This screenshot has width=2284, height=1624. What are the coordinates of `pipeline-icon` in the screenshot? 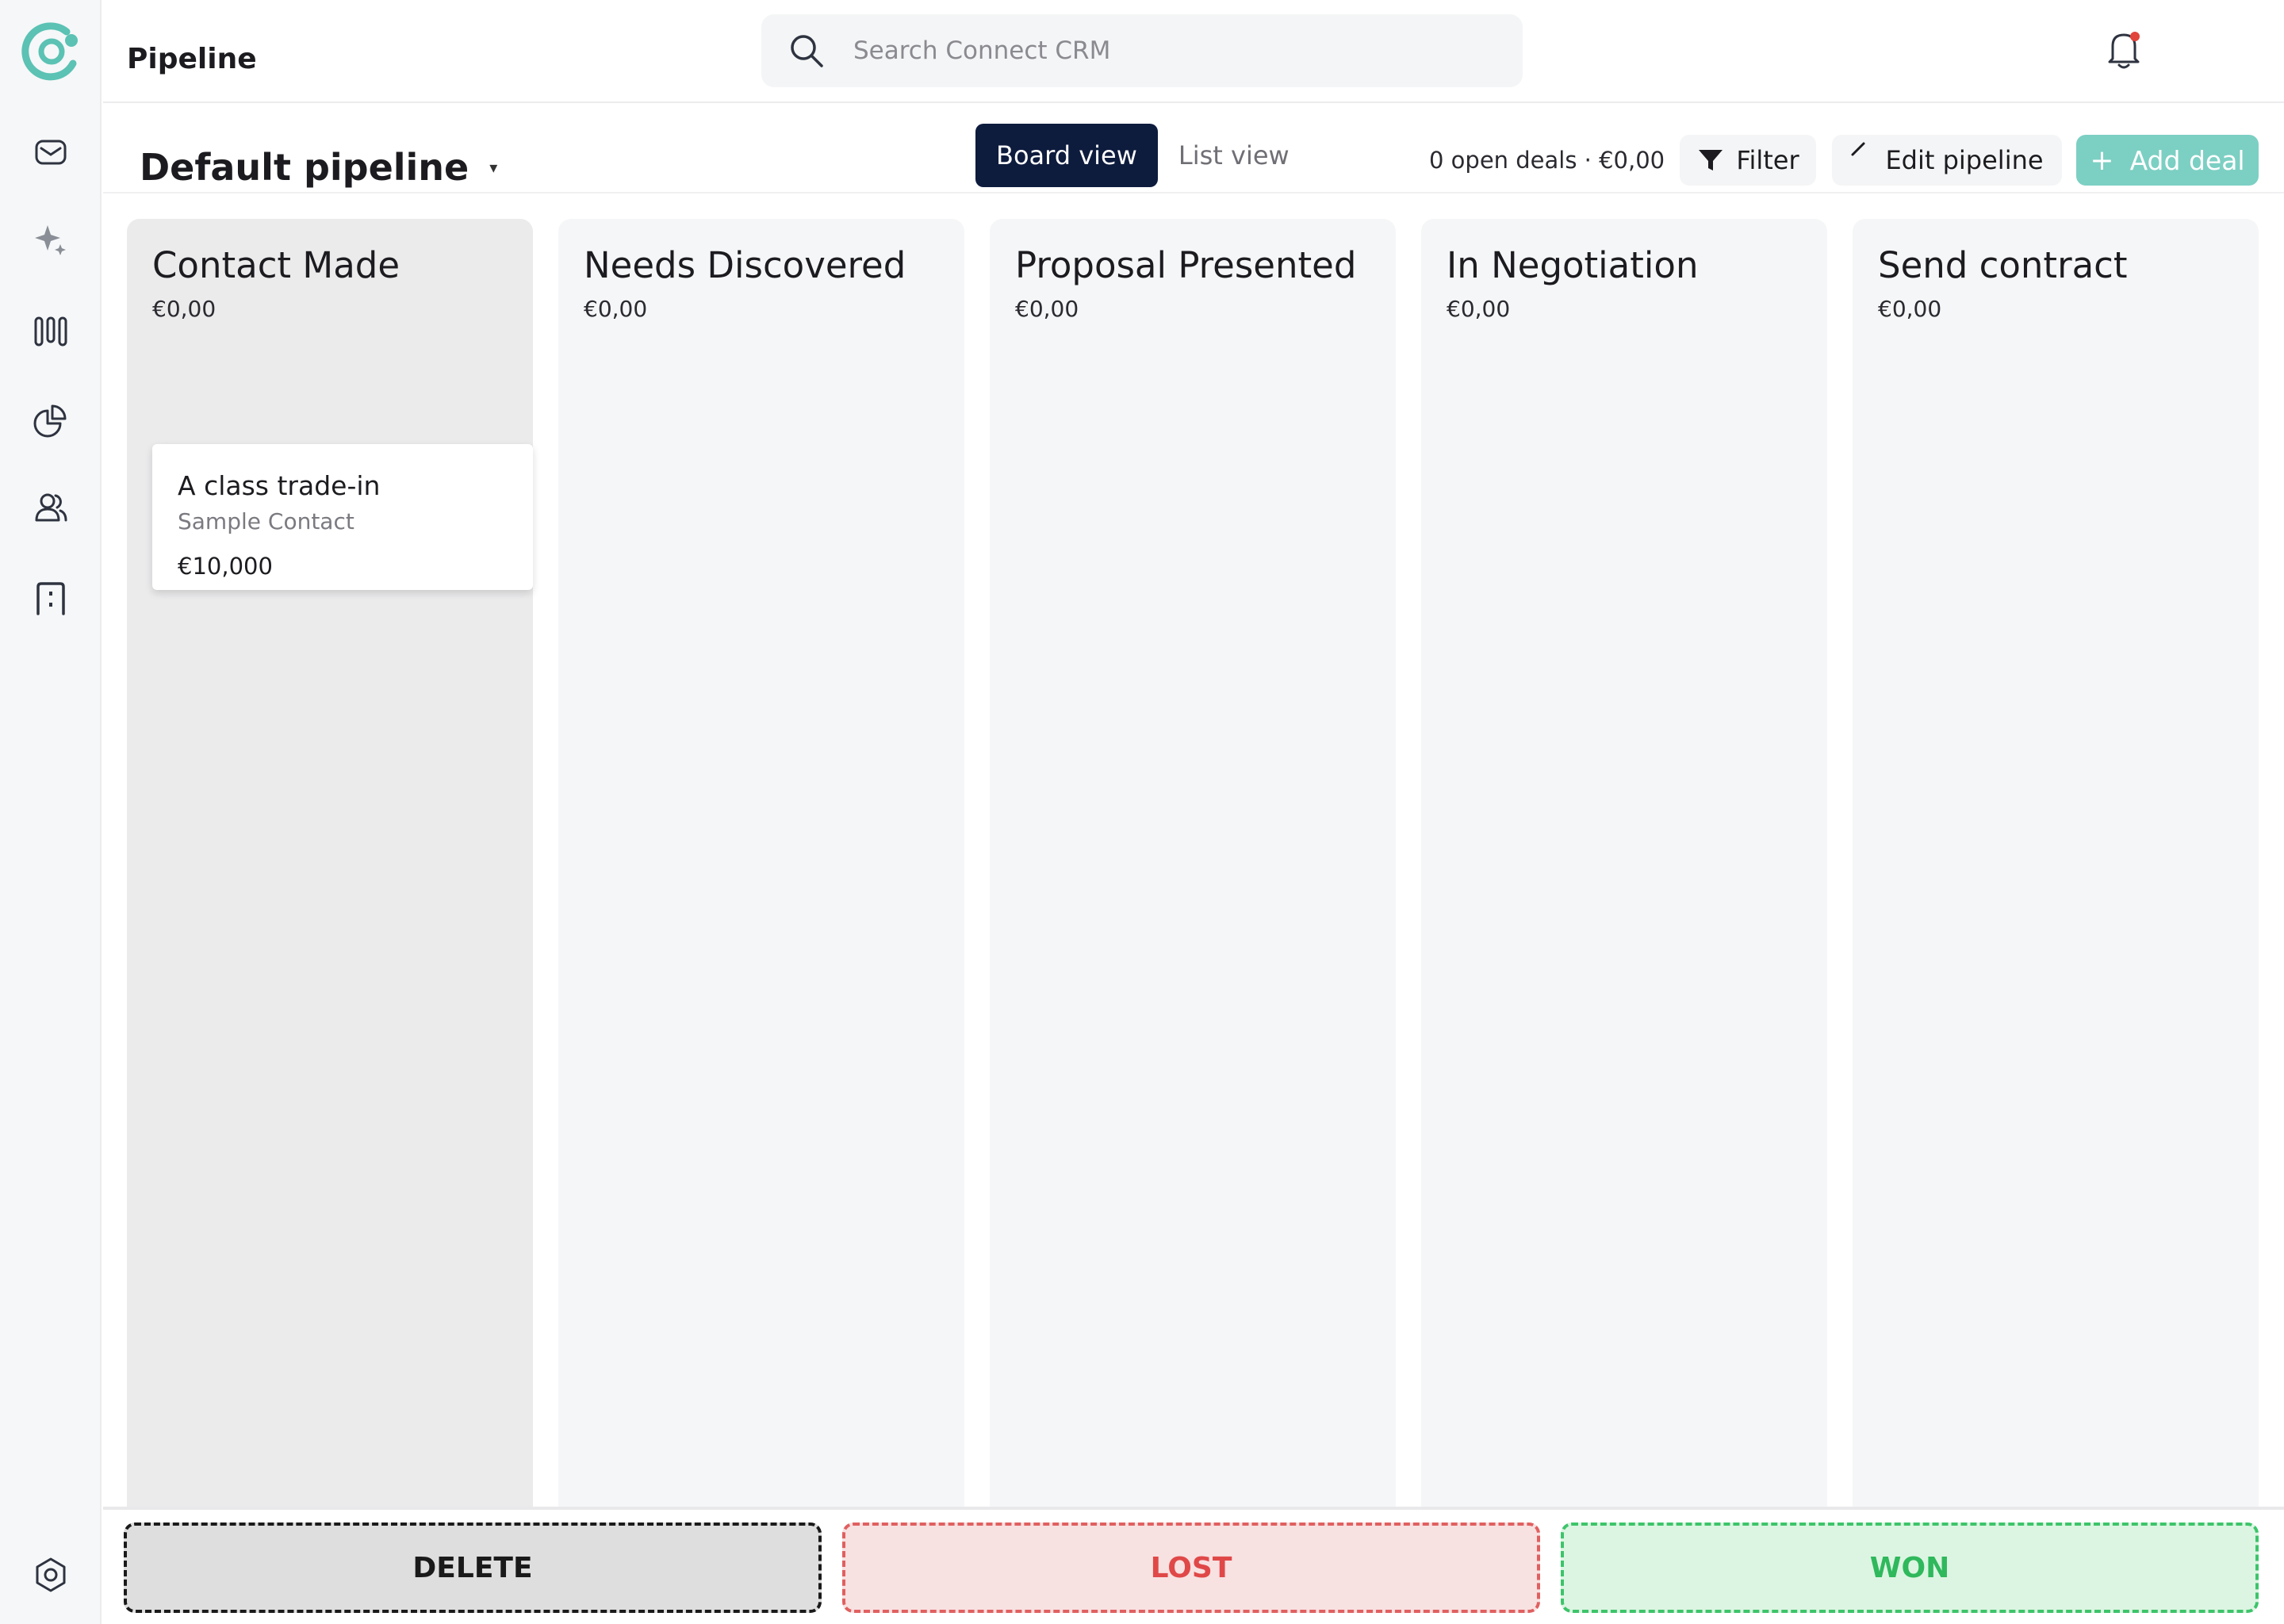 It's located at (51, 331).